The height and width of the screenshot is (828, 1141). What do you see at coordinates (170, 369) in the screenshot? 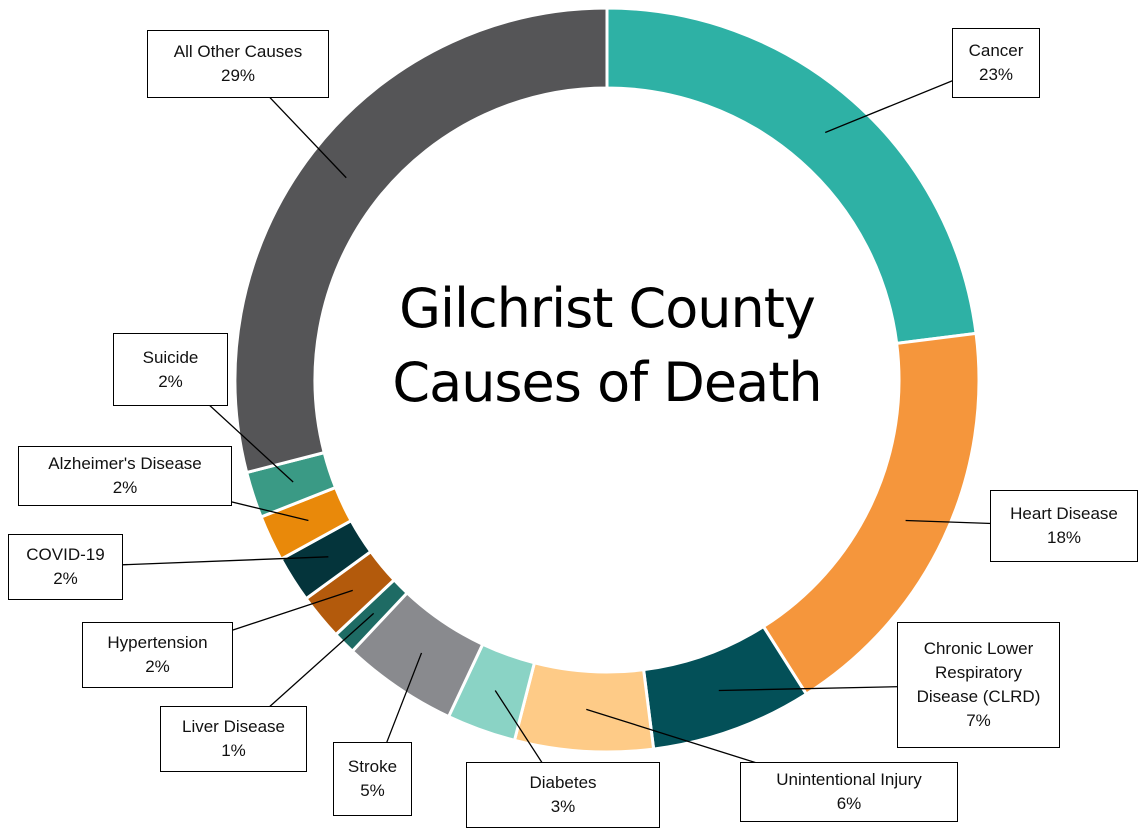
I see `data-label: Suicide 2%` at bounding box center [170, 369].